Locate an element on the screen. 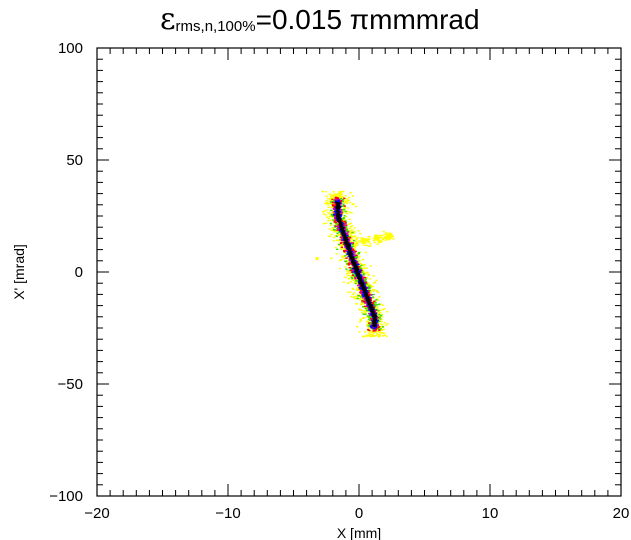 Image resolution: width=631 pixels, height=540 pixels. x-axis-label: X [mm] is located at coordinates (359, 532).